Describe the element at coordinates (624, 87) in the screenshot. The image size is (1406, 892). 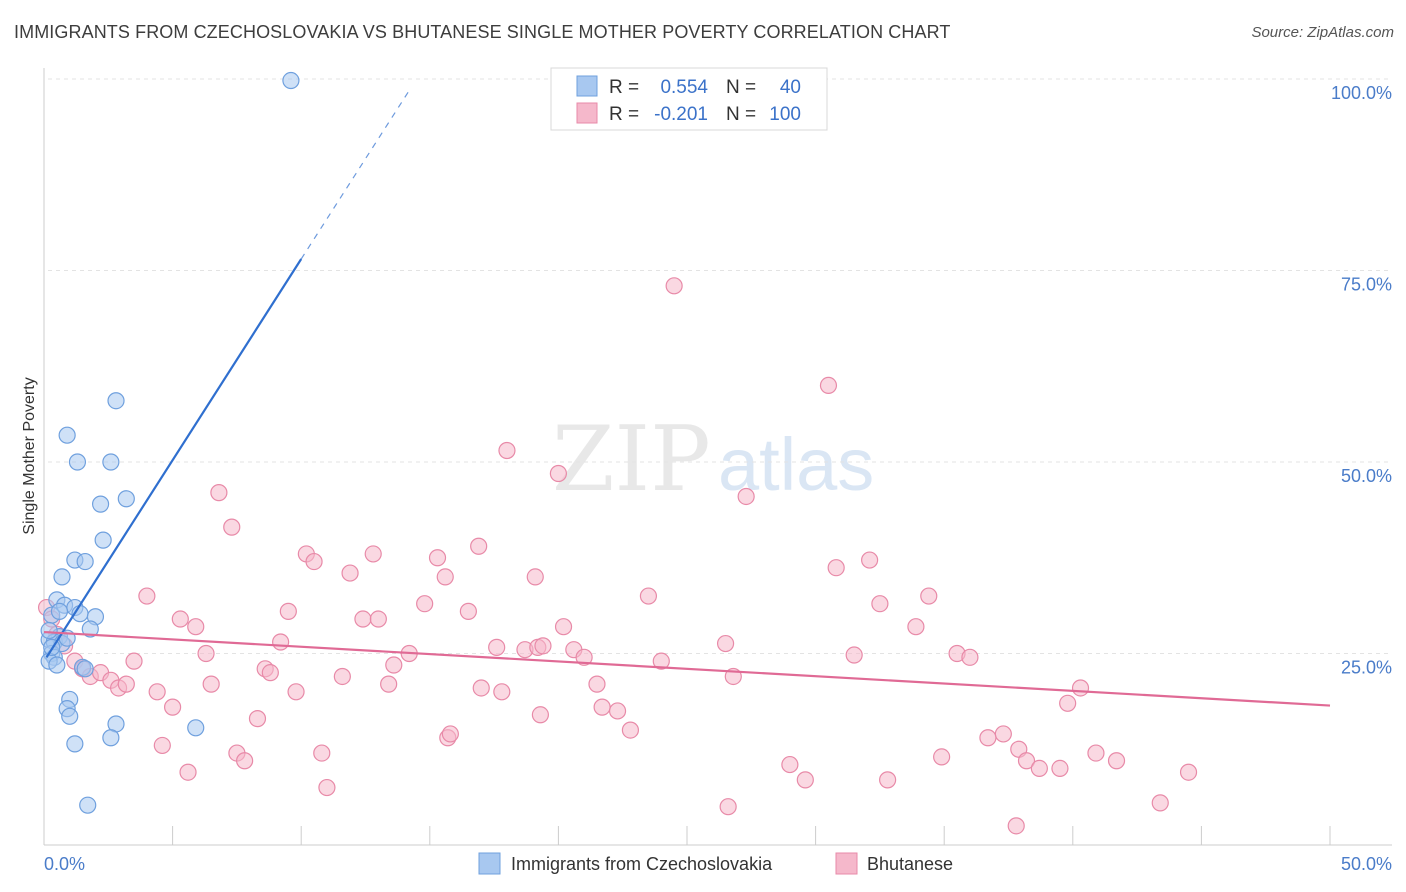
I see `legend-r-label-blue: R =` at that location.